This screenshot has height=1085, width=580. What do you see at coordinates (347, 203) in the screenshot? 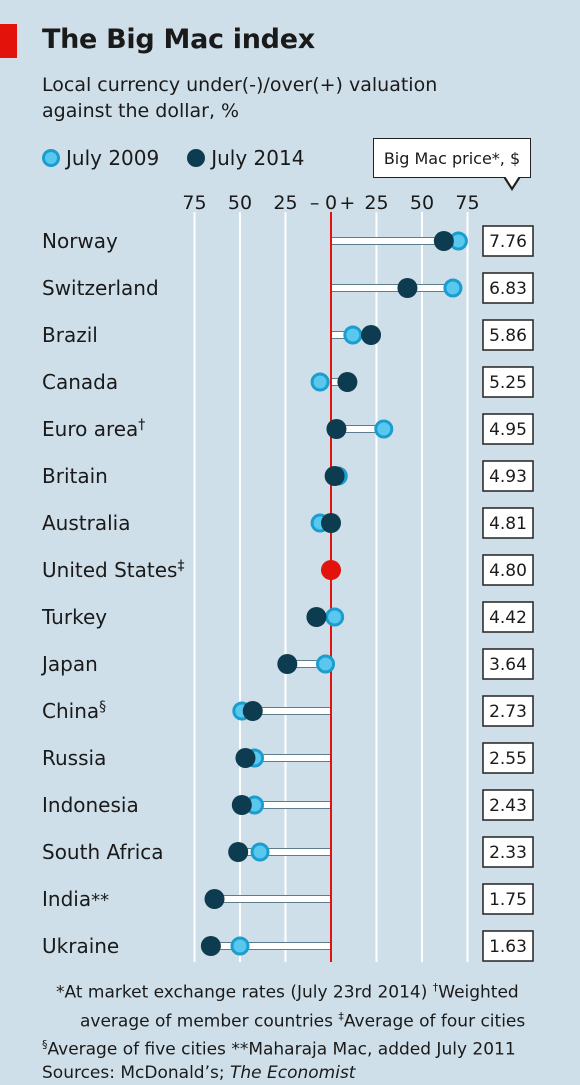
I see `x-tick-label: +` at bounding box center [347, 203].